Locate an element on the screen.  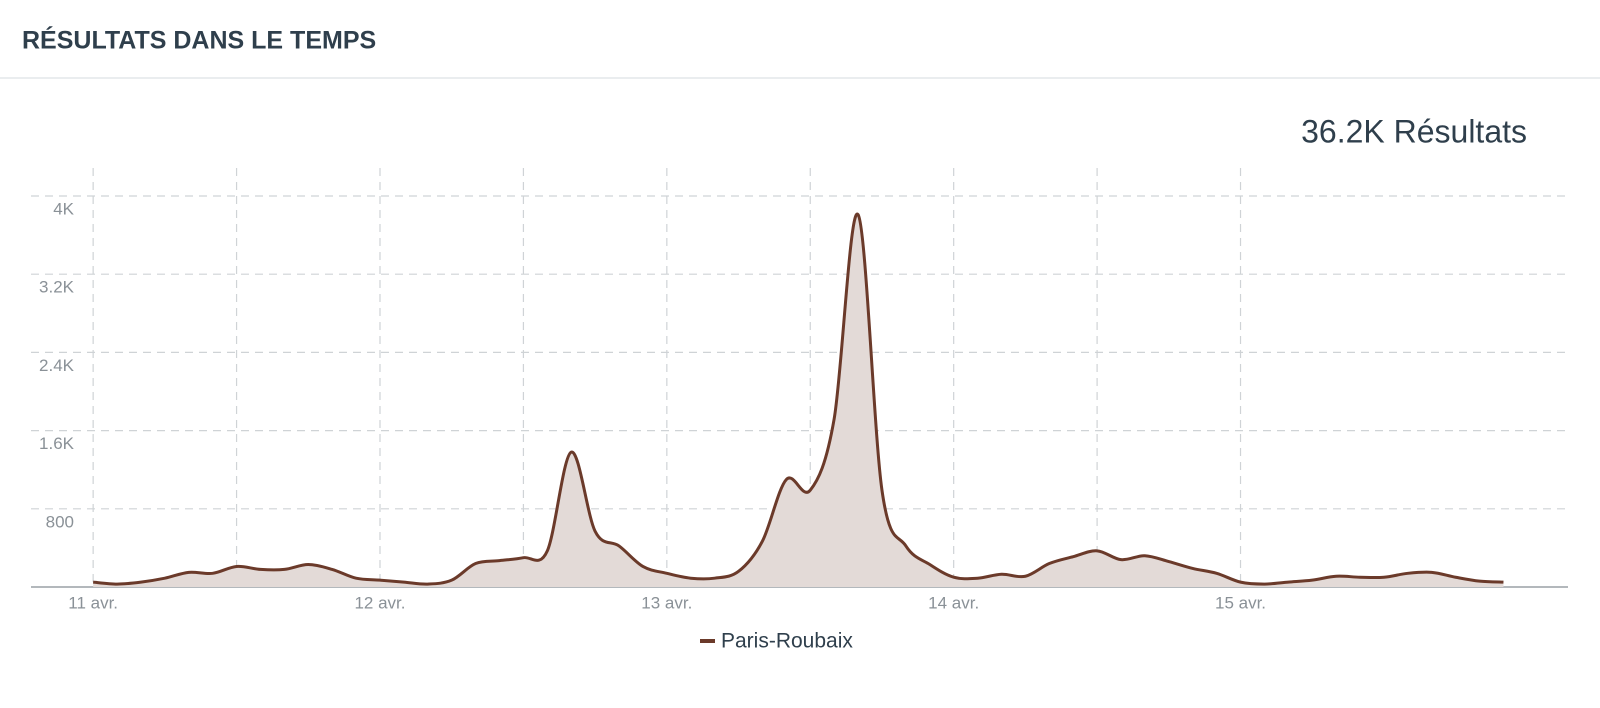
y-tick-label: 1.6K is located at coordinates (57, 443).